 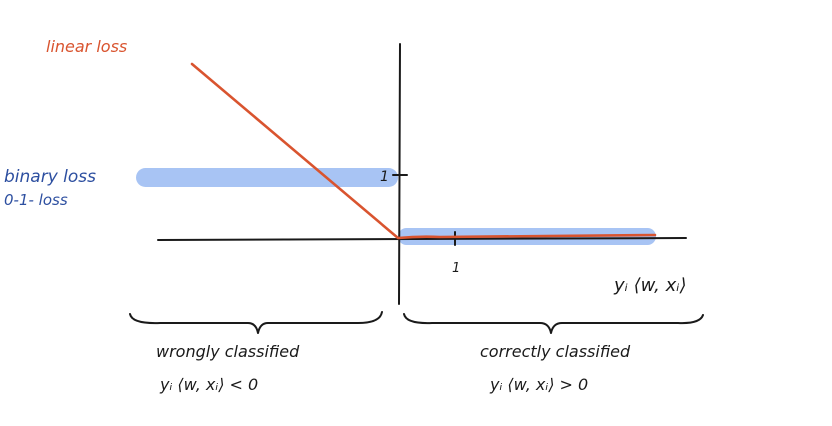 What do you see at coordinates (650, 285) in the screenshot?
I see `x-axis-label: yᵢ ⟨w, xᵢ⟩` at bounding box center [650, 285].